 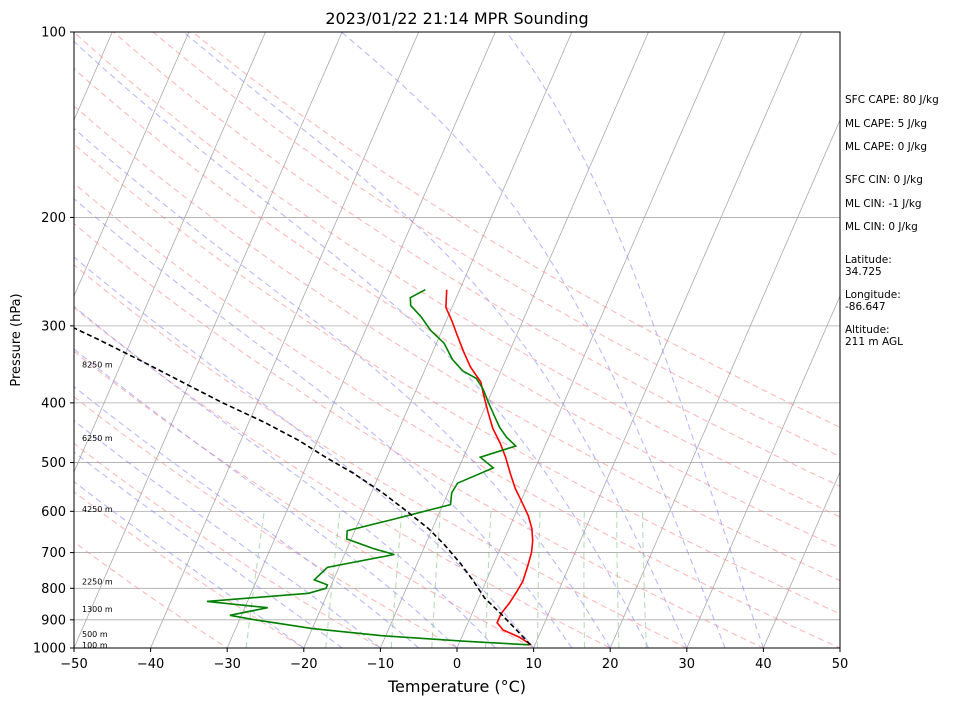 I want to click on y-tick-label: 300, so click(x=53, y=326).